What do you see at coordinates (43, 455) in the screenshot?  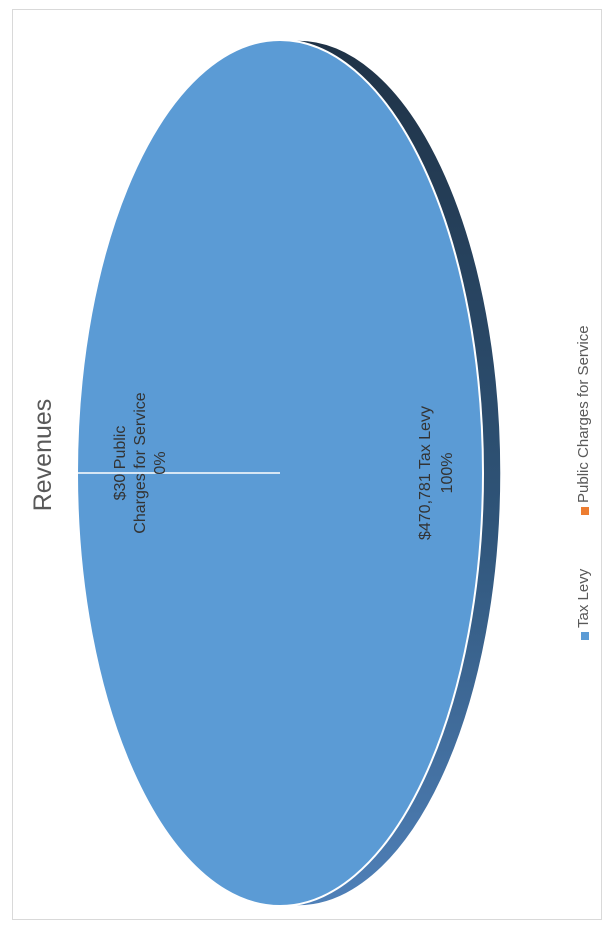 I see `chart-title: Revenues` at bounding box center [43, 455].